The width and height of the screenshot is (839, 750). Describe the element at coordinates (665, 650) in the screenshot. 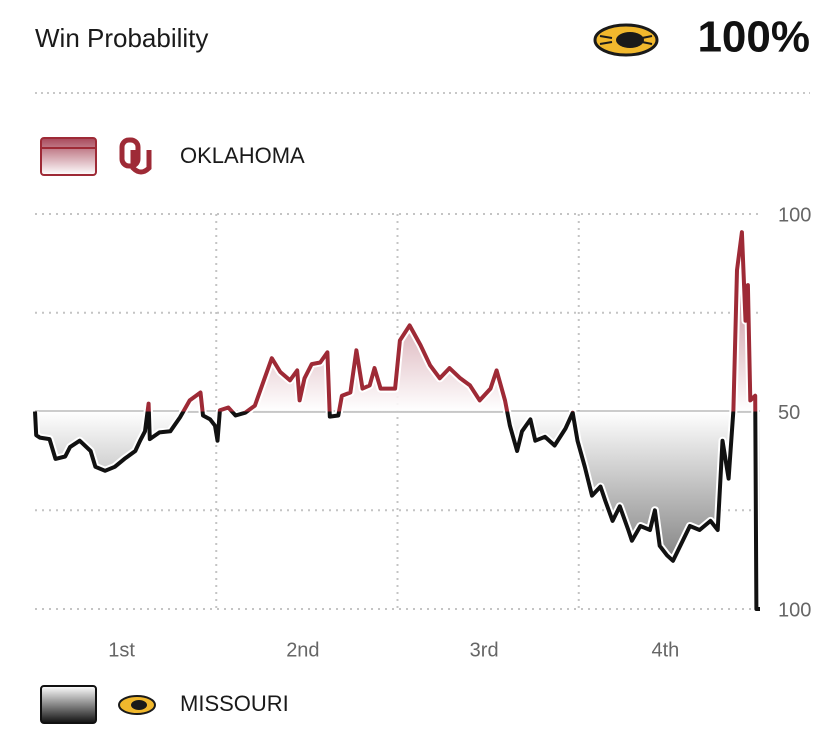

I see `x-tick-label: 4th` at that location.